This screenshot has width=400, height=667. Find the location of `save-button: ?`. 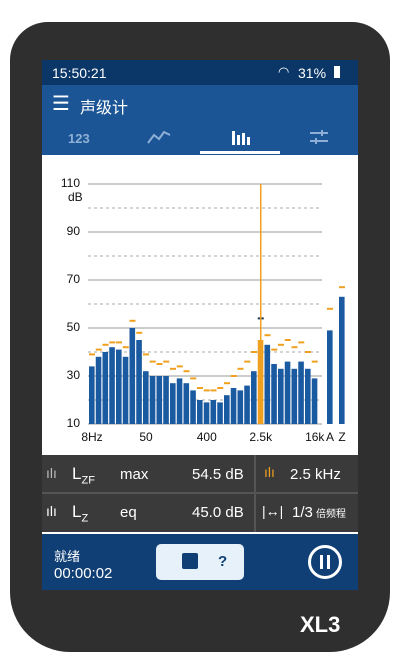

save-button: ? is located at coordinates (200, 562).